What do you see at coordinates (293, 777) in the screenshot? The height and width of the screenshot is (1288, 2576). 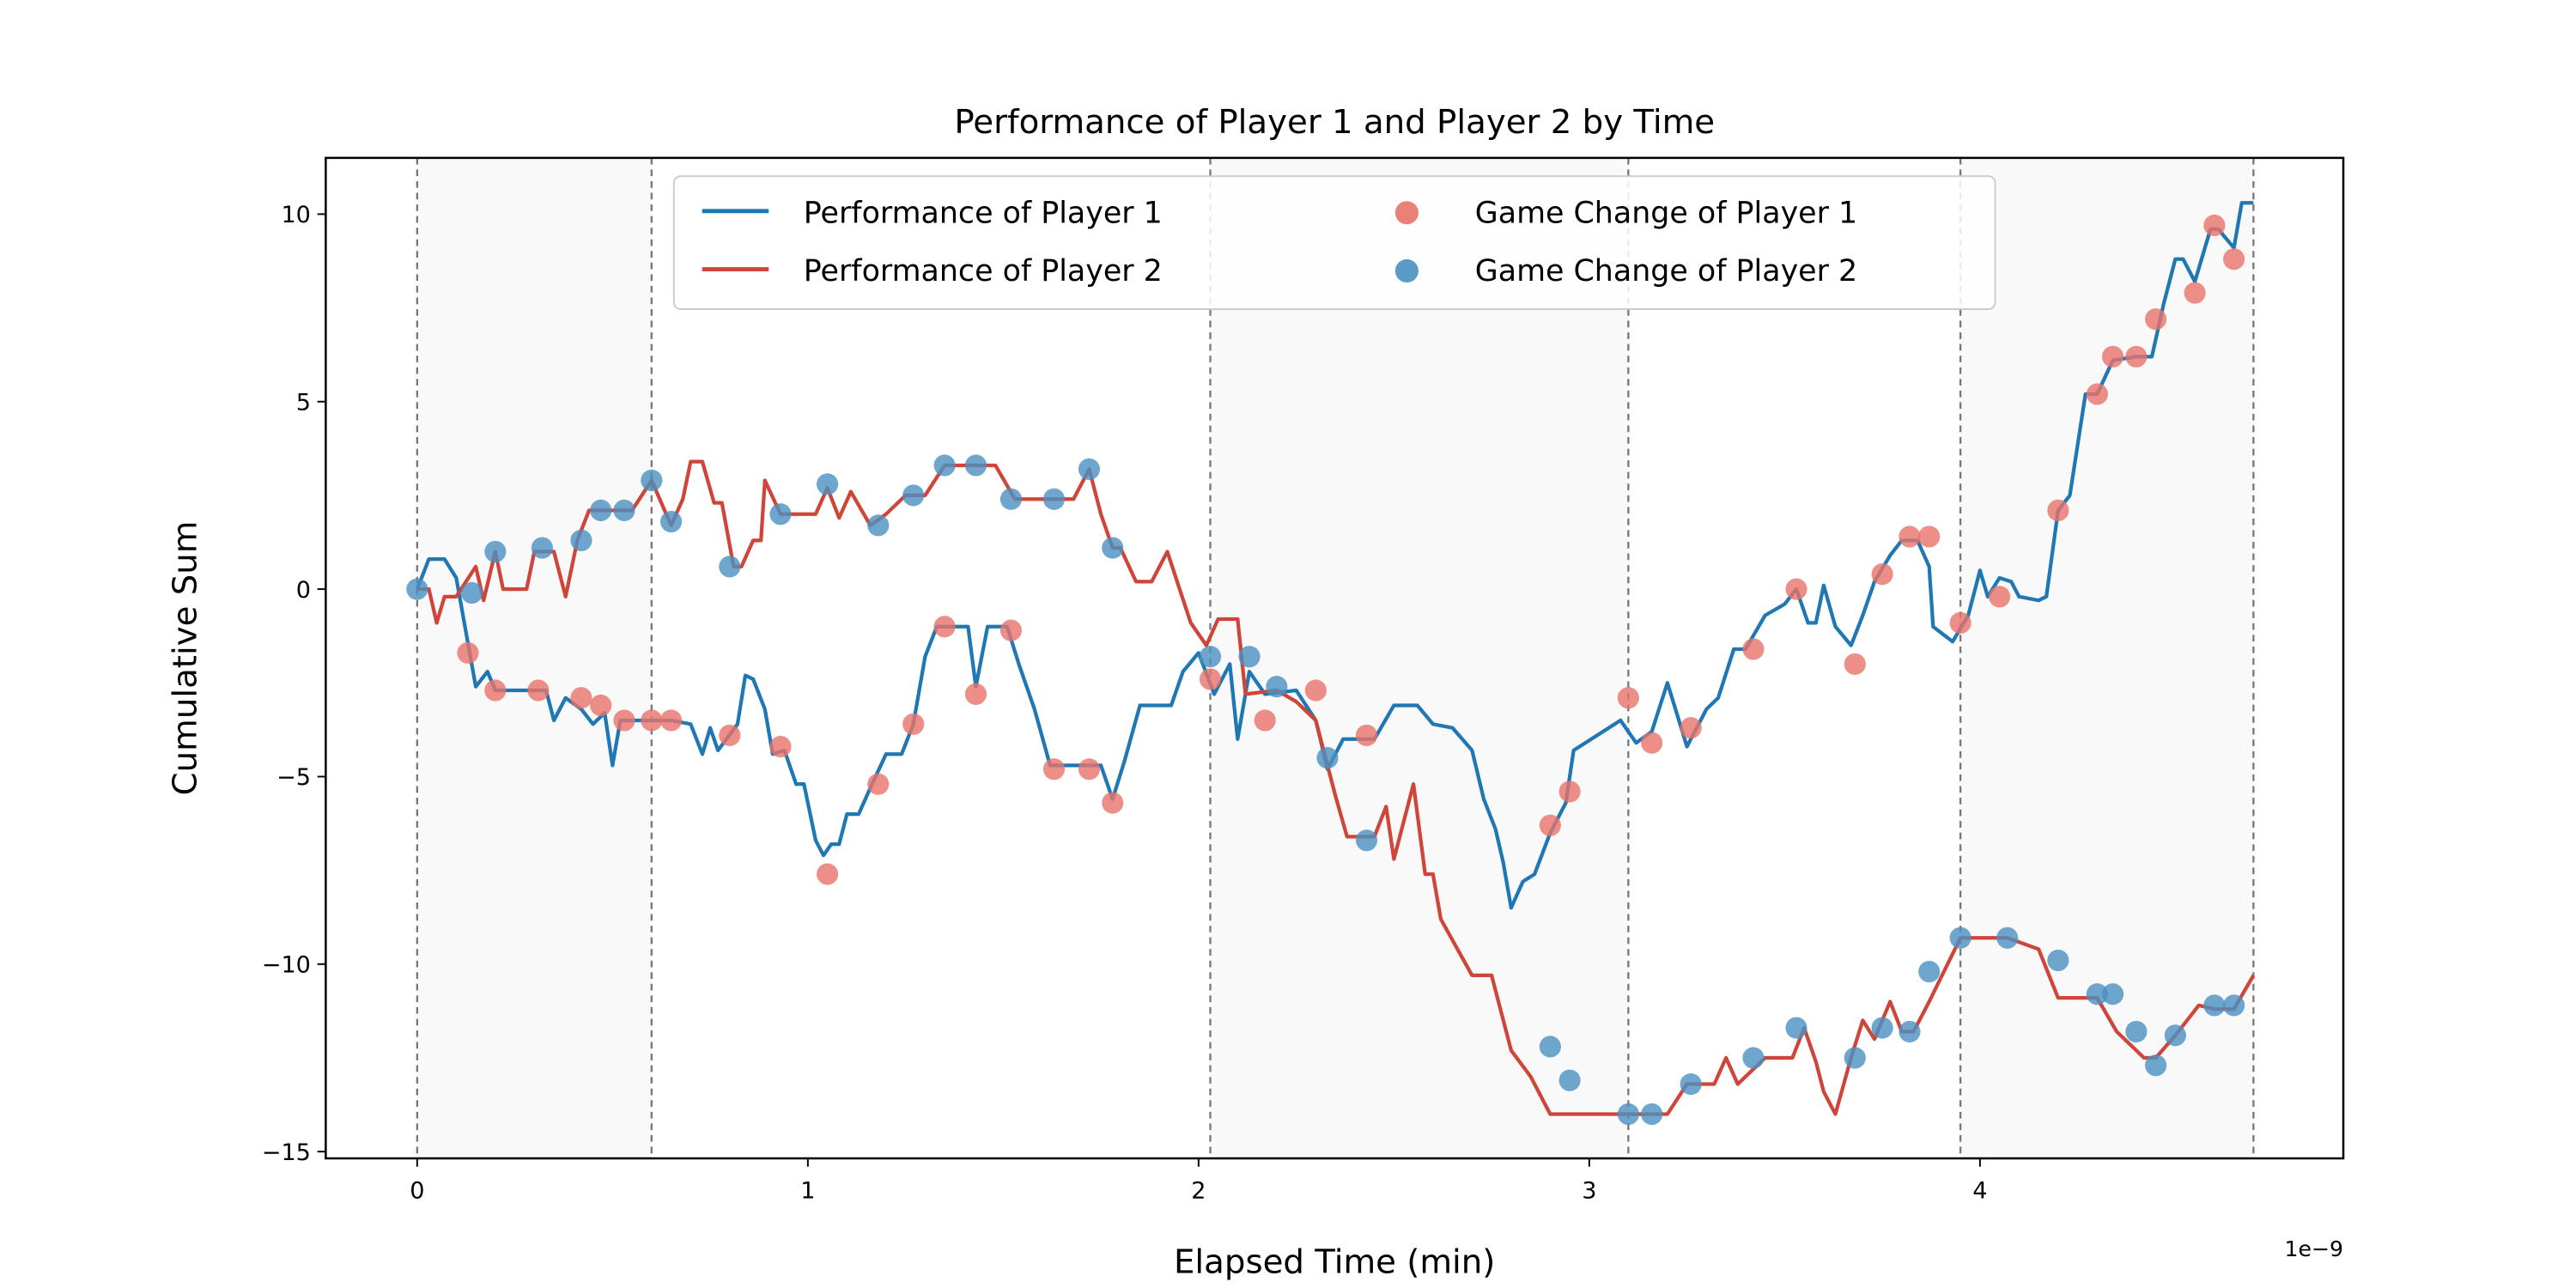 I see `y-tick-label: −5` at bounding box center [293, 777].